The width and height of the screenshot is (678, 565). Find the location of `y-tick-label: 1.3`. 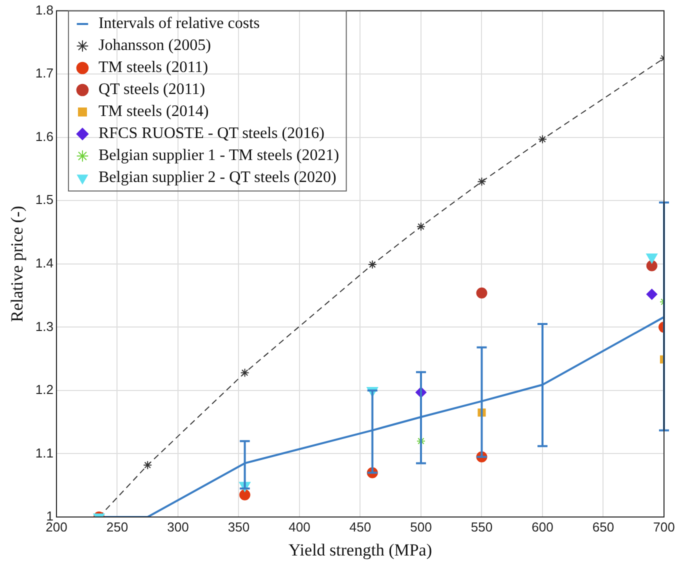

y-tick-label: 1.3 is located at coordinates (44, 326).